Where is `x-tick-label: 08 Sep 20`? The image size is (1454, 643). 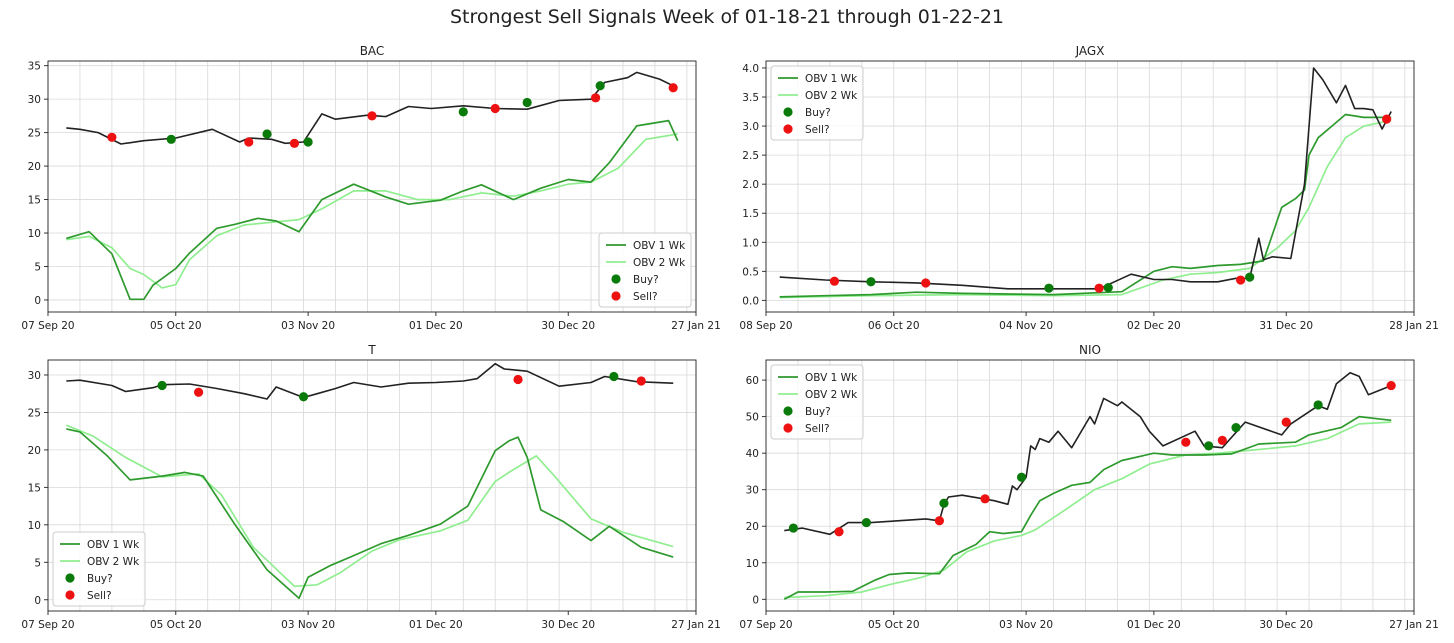 x-tick-label: 08 Sep 20 is located at coordinates (765, 326).